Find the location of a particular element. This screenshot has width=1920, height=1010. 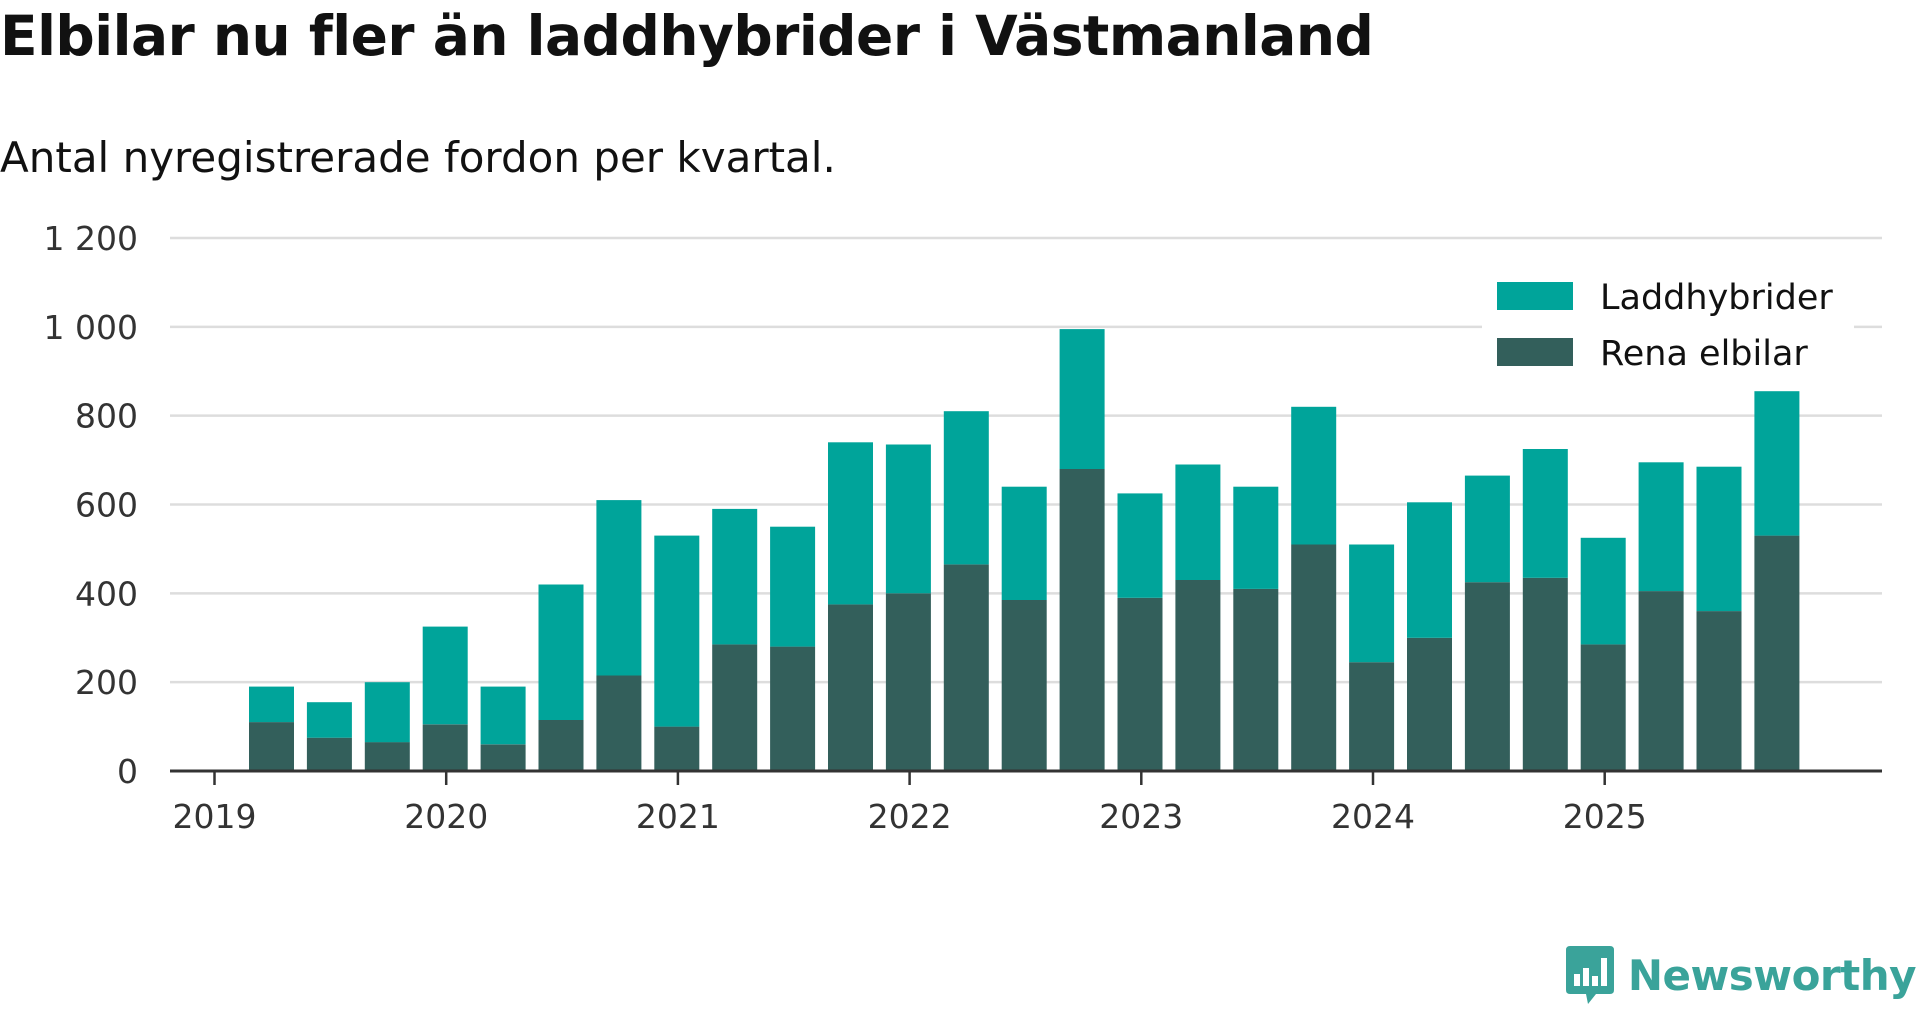

y-tick-label: 200 is located at coordinates (106, 682).